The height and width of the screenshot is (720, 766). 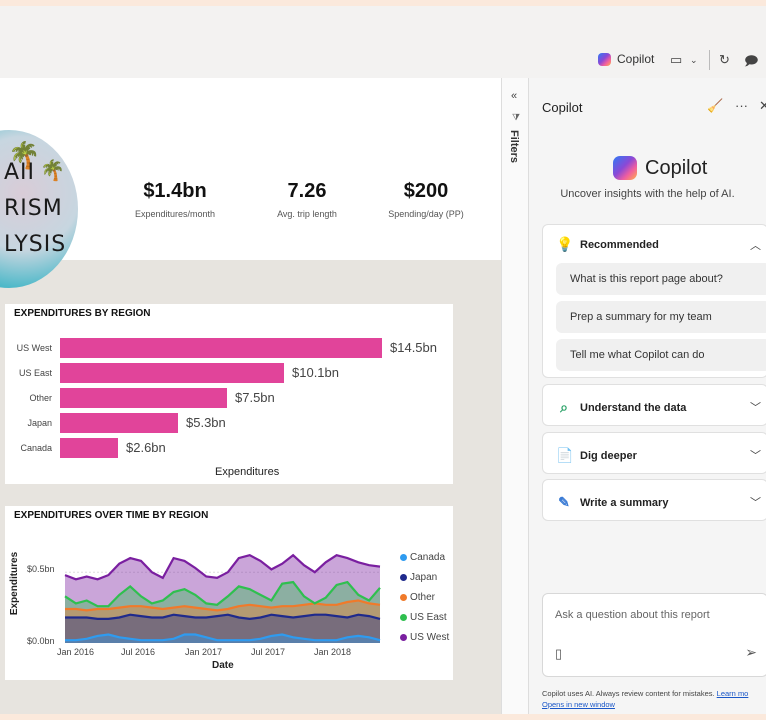 What do you see at coordinates (514, 96) in the screenshot?
I see `collapse-icon: «` at bounding box center [514, 96].